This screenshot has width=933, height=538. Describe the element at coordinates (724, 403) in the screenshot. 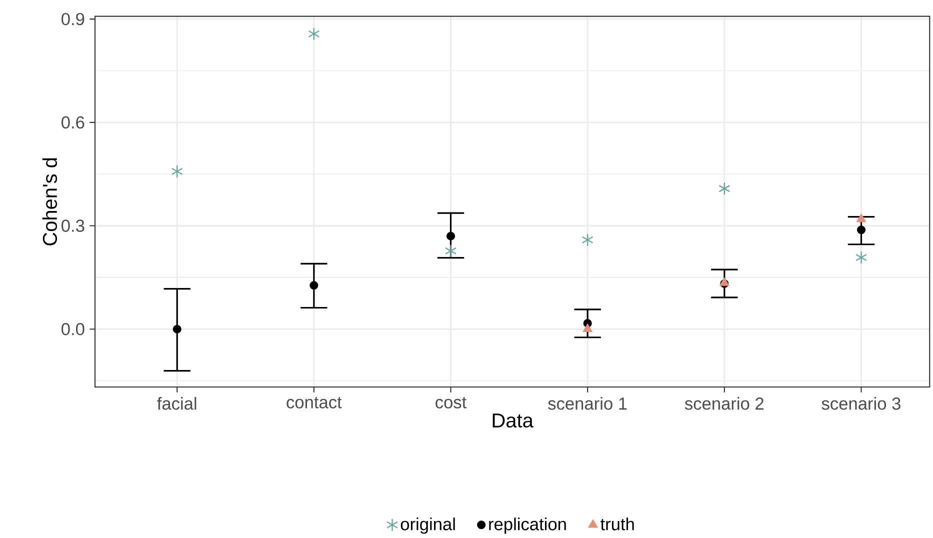

I see `x-tick-label: scenario 2` at that location.